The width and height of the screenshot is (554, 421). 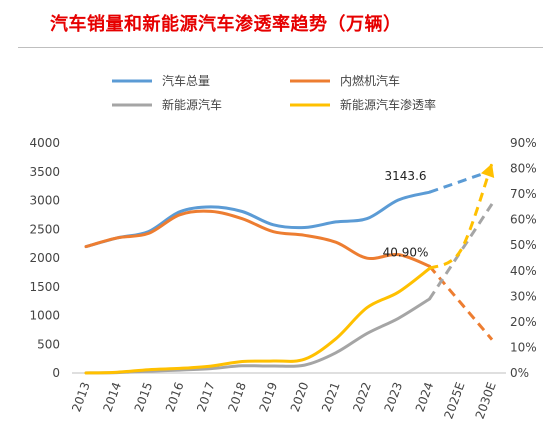 I want to click on y-right-tick-label: 0%, so click(x=519, y=373).